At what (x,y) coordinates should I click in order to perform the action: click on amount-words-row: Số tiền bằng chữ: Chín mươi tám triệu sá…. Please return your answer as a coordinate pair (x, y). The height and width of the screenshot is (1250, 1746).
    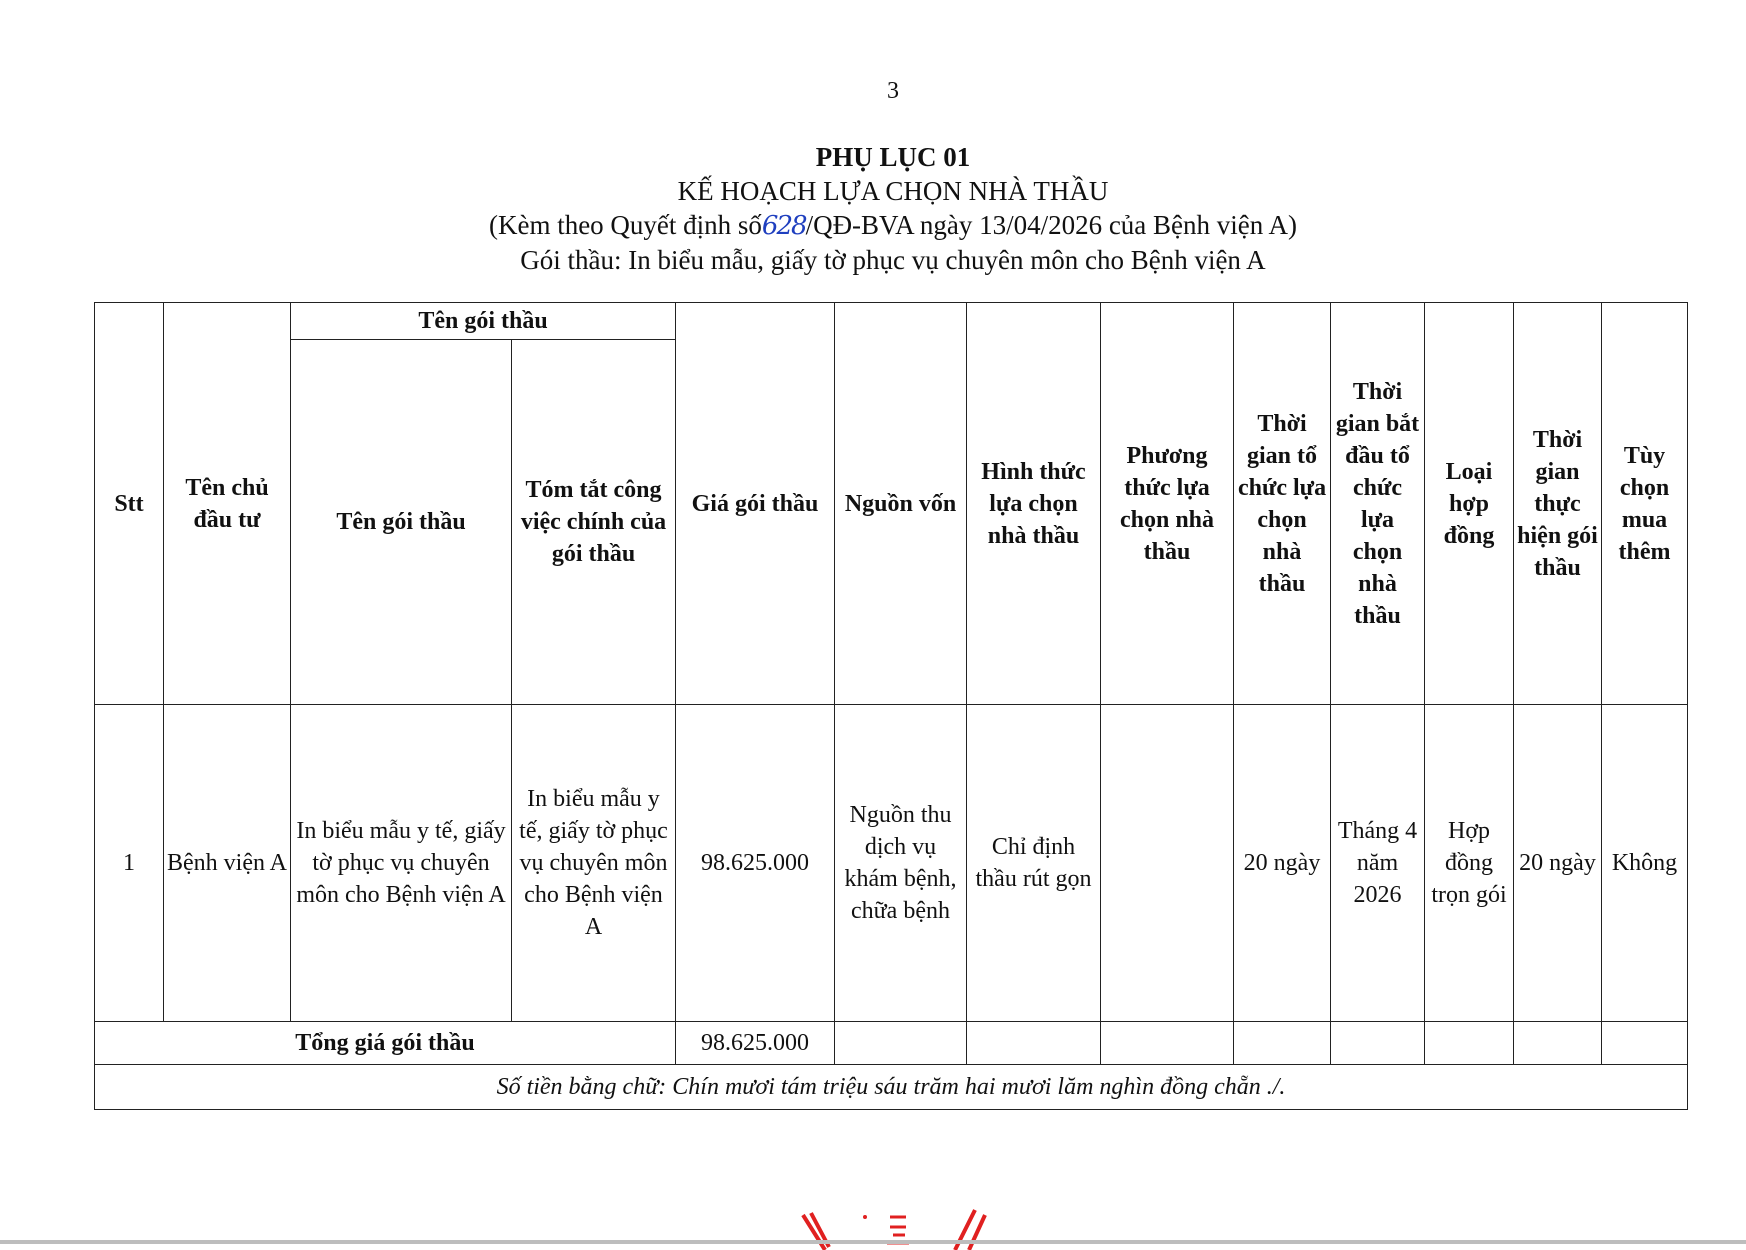
    Looking at the image, I should click on (891, 1087).